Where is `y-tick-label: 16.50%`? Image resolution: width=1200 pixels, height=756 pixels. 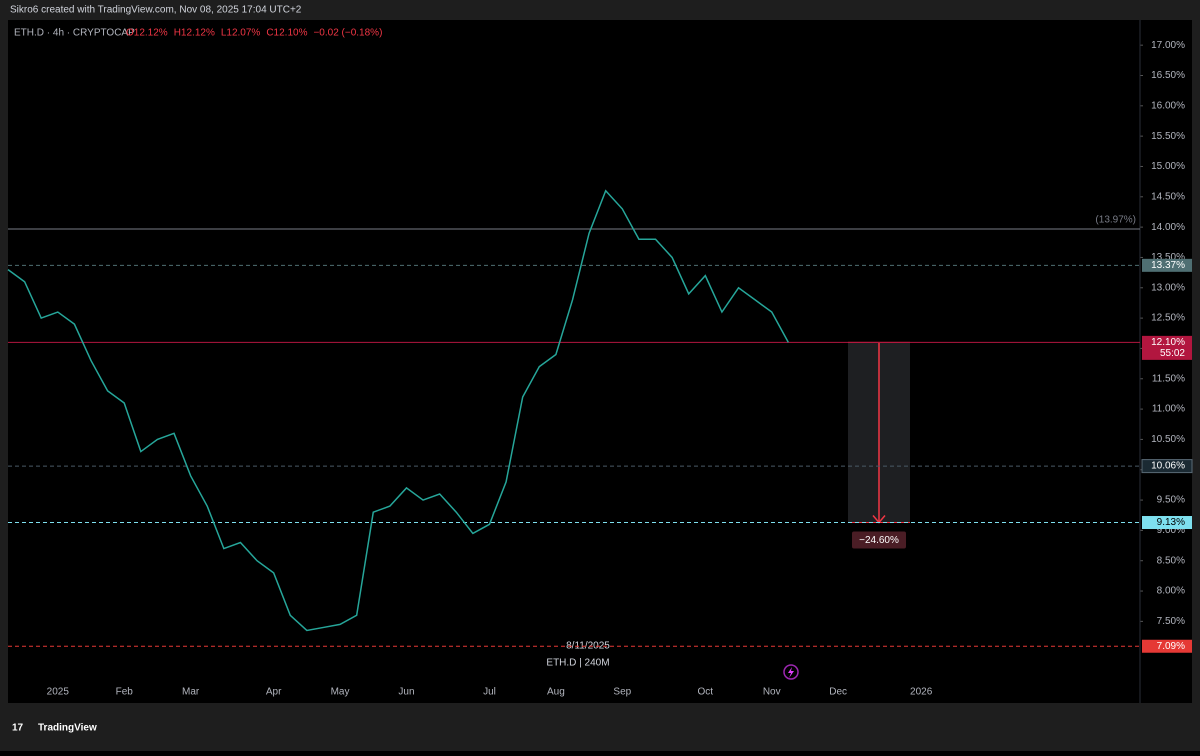 y-tick-label: 16.50% is located at coordinates (1168, 75).